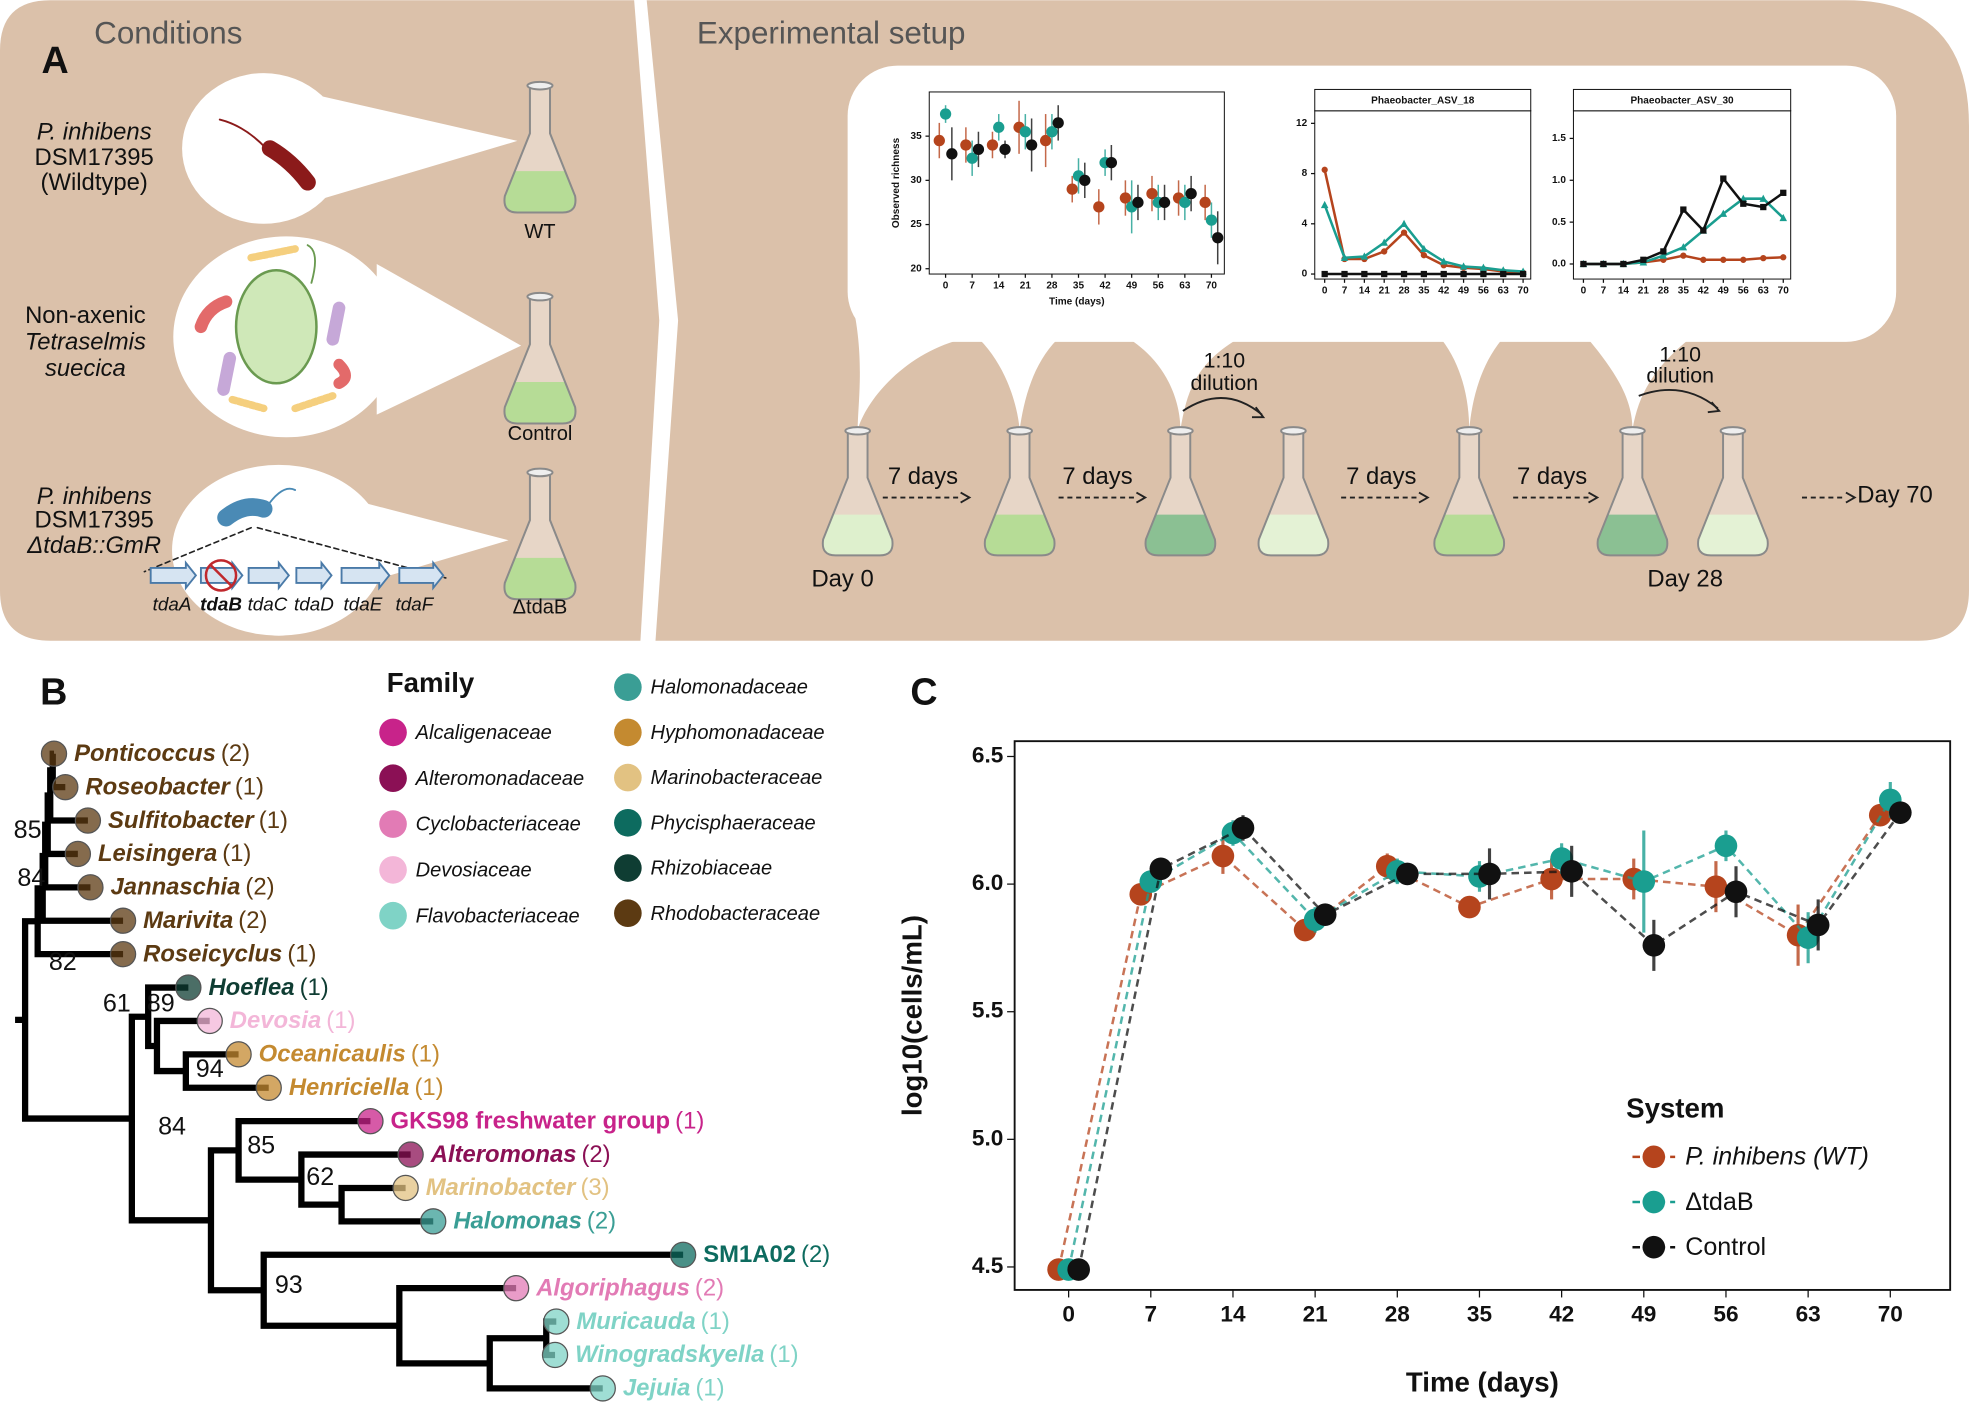  Describe the element at coordinates (1423, 100) in the screenshot. I see `strip` at that location.